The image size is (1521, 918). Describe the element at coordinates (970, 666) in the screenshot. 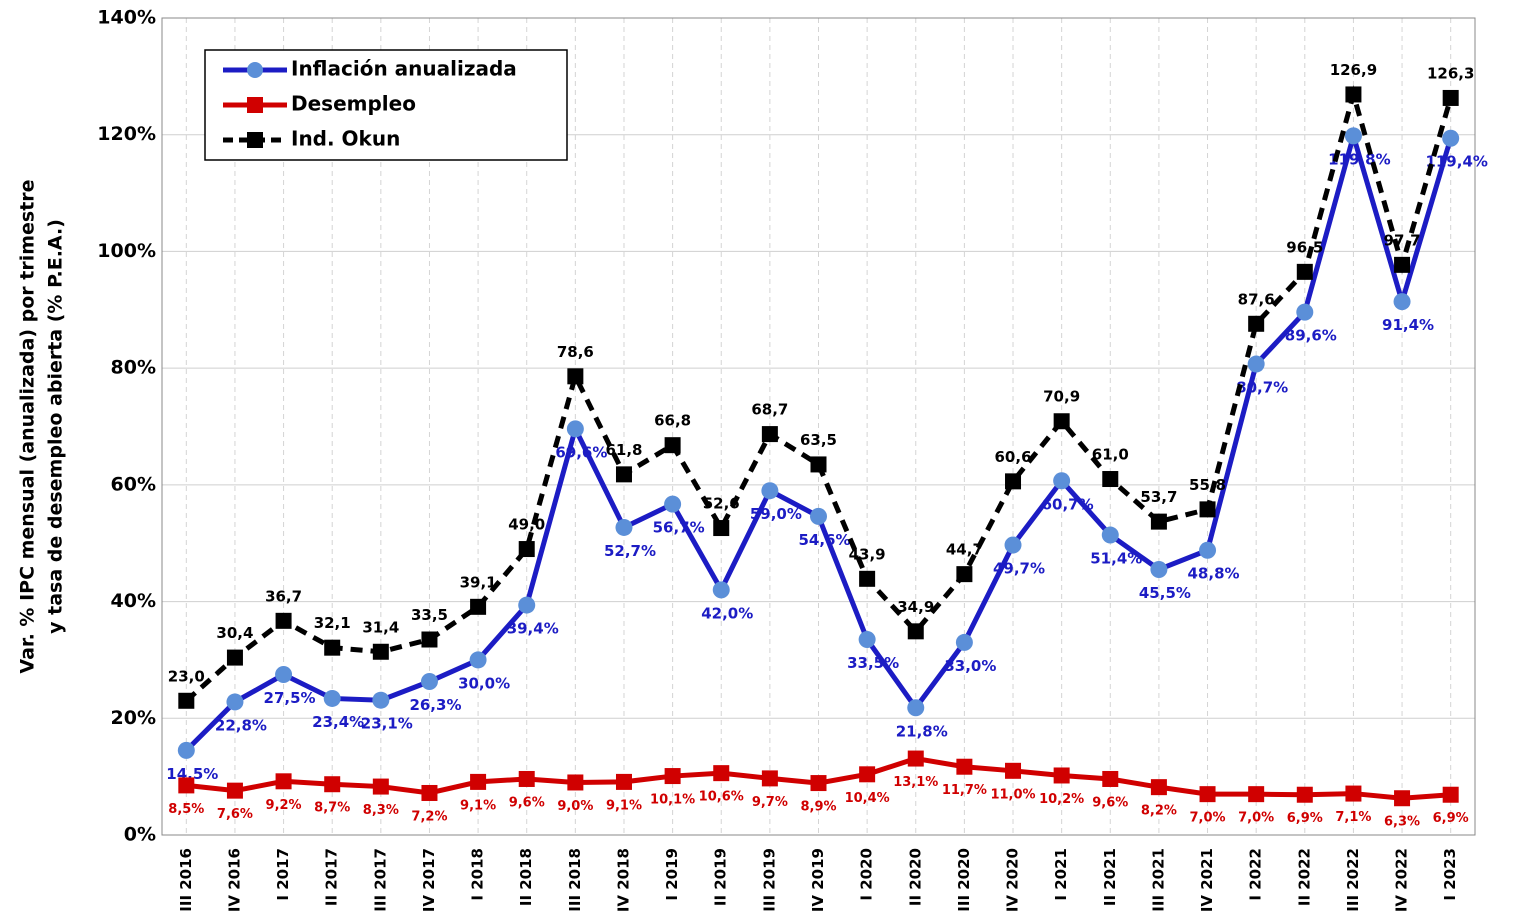

I see `data-label: 33,0%` at that location.